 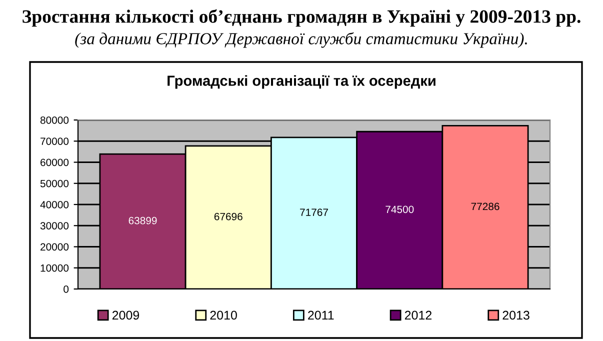 I want to click on legend-label: 2010, so click(x=223, y=315).